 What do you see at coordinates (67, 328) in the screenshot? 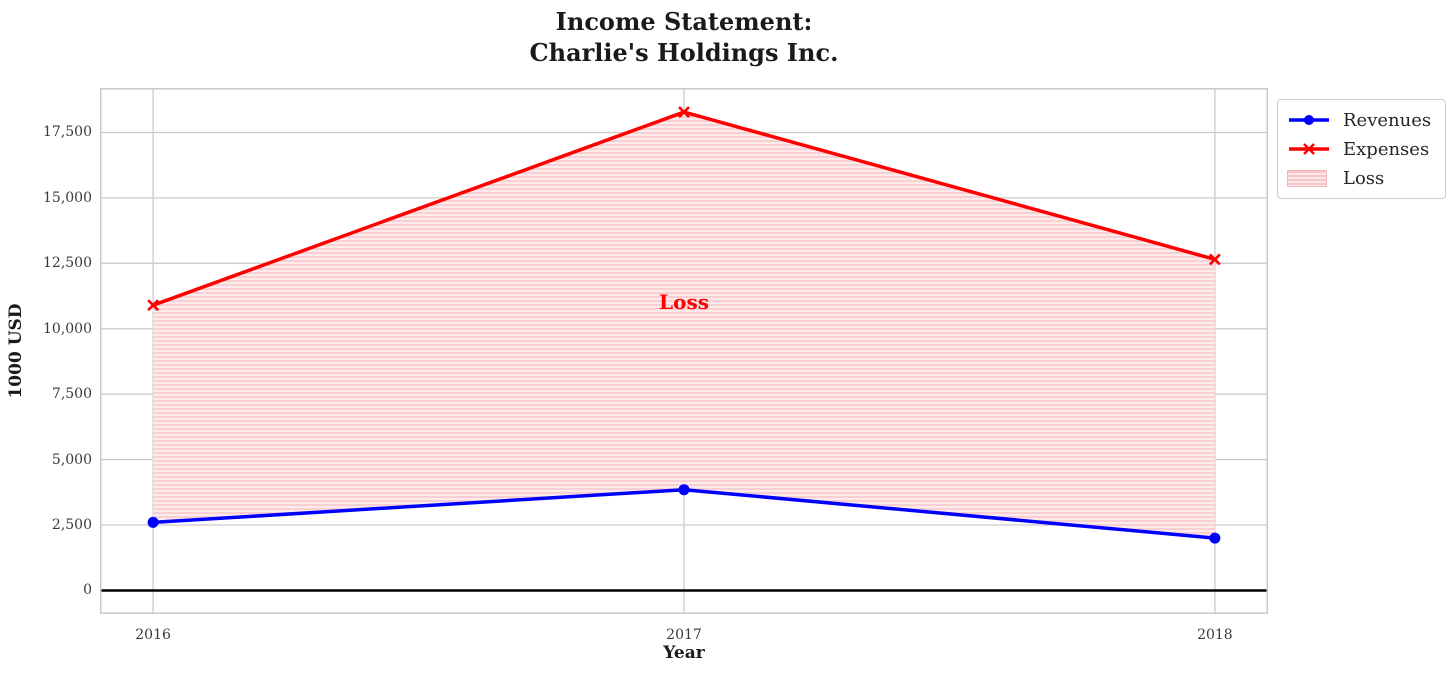
I see `y-tick-label: 10,000` at bounding box center [67, 328].